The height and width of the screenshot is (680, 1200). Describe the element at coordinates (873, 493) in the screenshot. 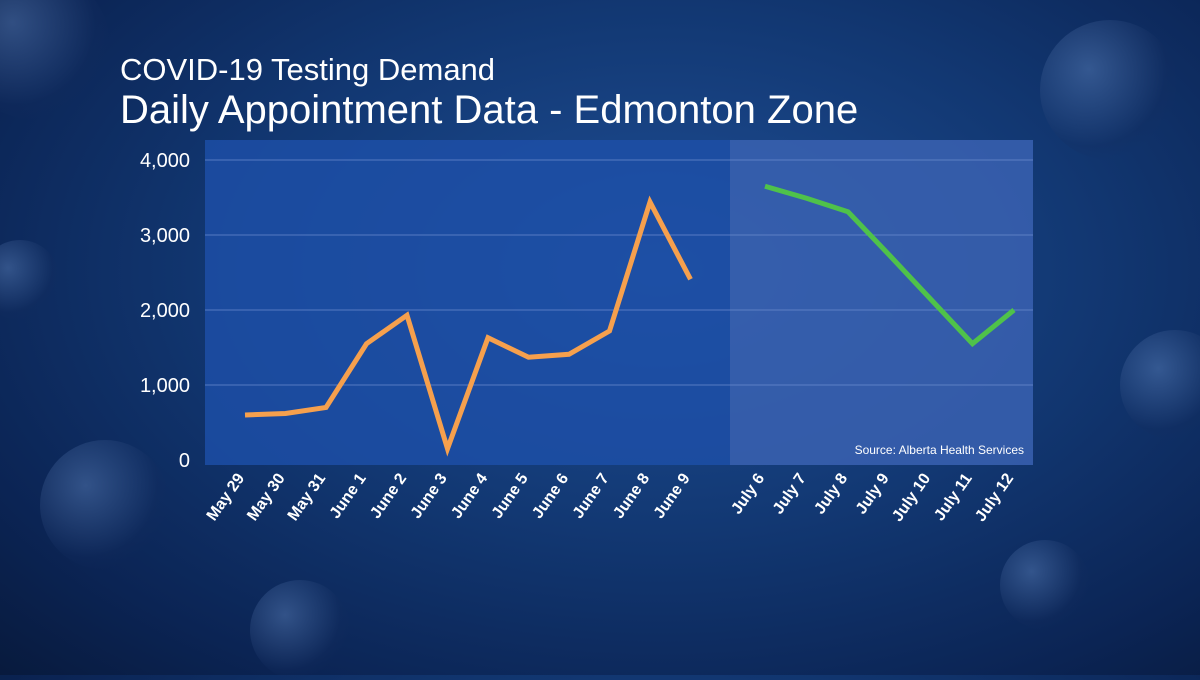

I see `x-tick-label: July 9` at that location.